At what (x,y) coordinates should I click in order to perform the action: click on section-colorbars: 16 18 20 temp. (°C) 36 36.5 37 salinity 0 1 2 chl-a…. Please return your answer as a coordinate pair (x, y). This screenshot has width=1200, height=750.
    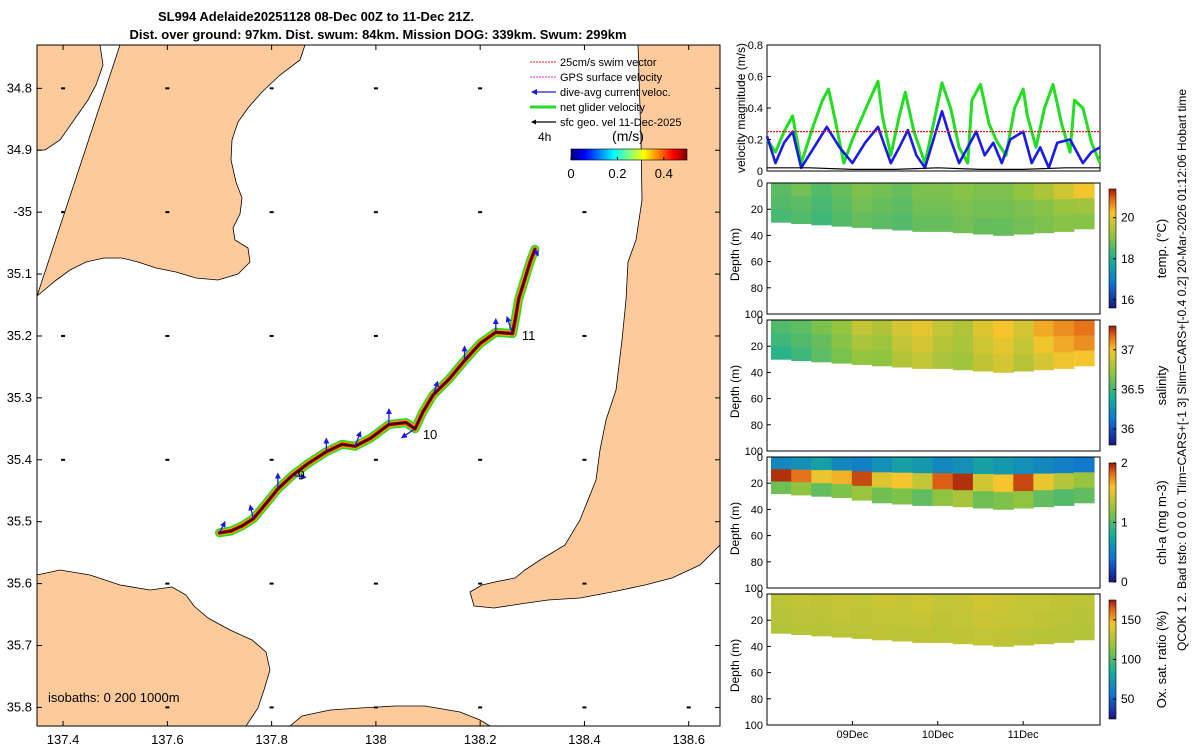
    Looking at the image, I should click on (1138, 454).